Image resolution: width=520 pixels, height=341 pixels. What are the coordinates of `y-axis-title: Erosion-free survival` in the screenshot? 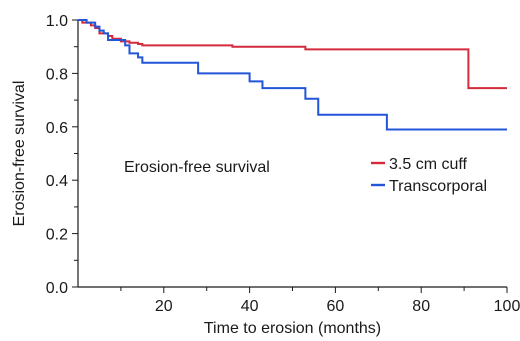 It's located at (19, 154).